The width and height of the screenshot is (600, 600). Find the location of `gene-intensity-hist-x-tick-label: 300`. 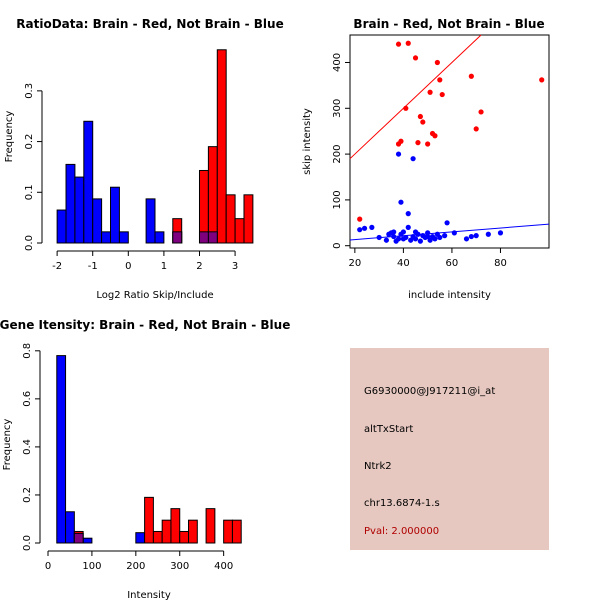

gene-intensity-hist-x-tick-label: 300 is located at coordinates (179, 566).